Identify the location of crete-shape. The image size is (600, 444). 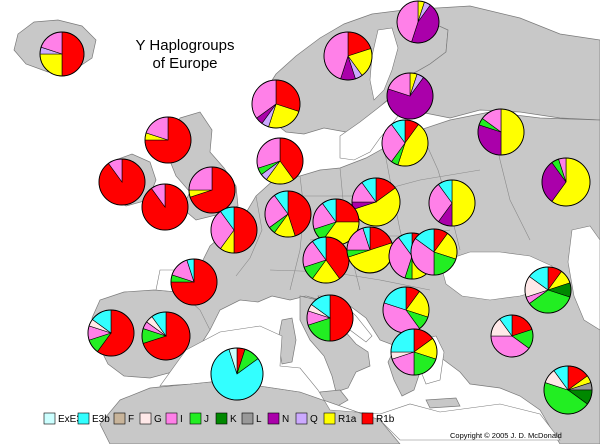
(443, 403).